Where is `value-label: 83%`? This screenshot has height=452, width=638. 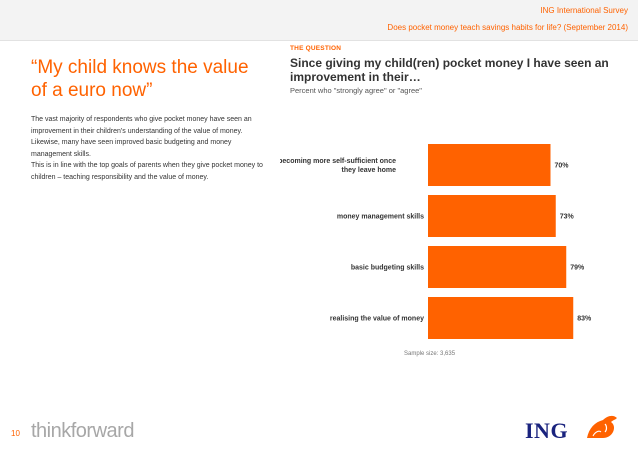 value-label: 83% is located at coordinates (584, 319).